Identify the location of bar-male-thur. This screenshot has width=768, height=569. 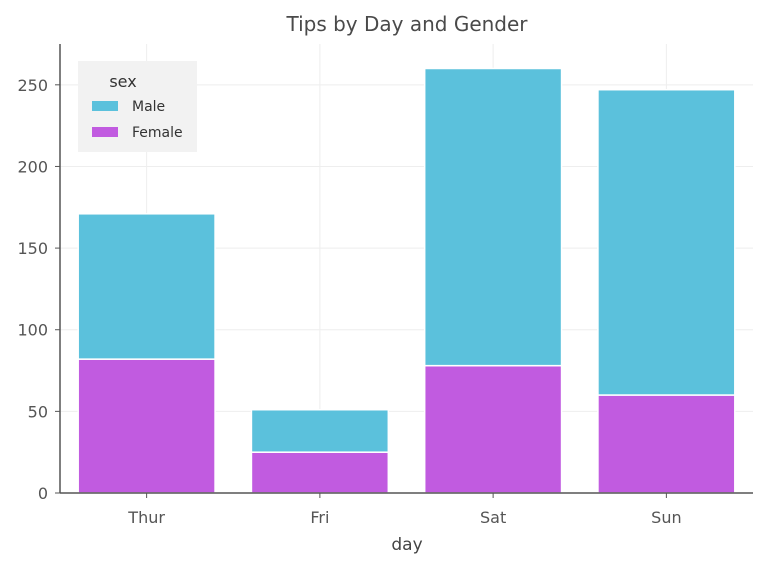
(146, 286).